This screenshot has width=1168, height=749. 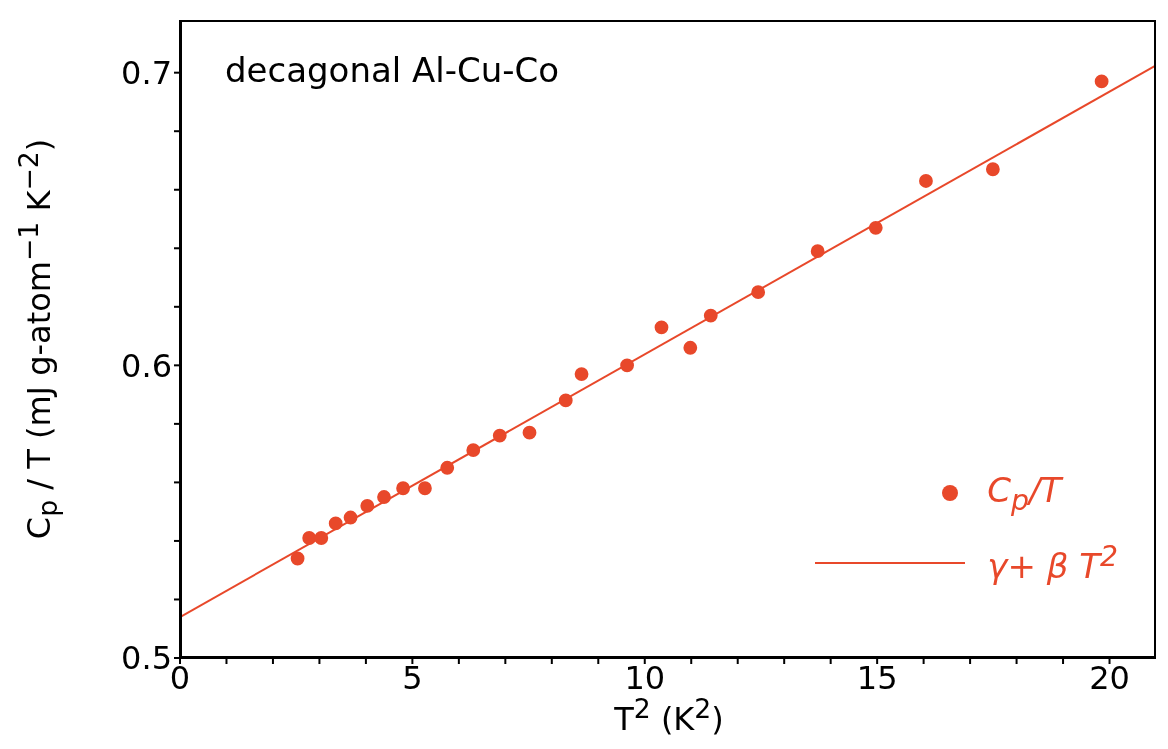 What do you see at coordinates (392, 70) in the screenshot?
I see `annotation: decagonal Al-Cu-Co` at bounding box center [392, 70].